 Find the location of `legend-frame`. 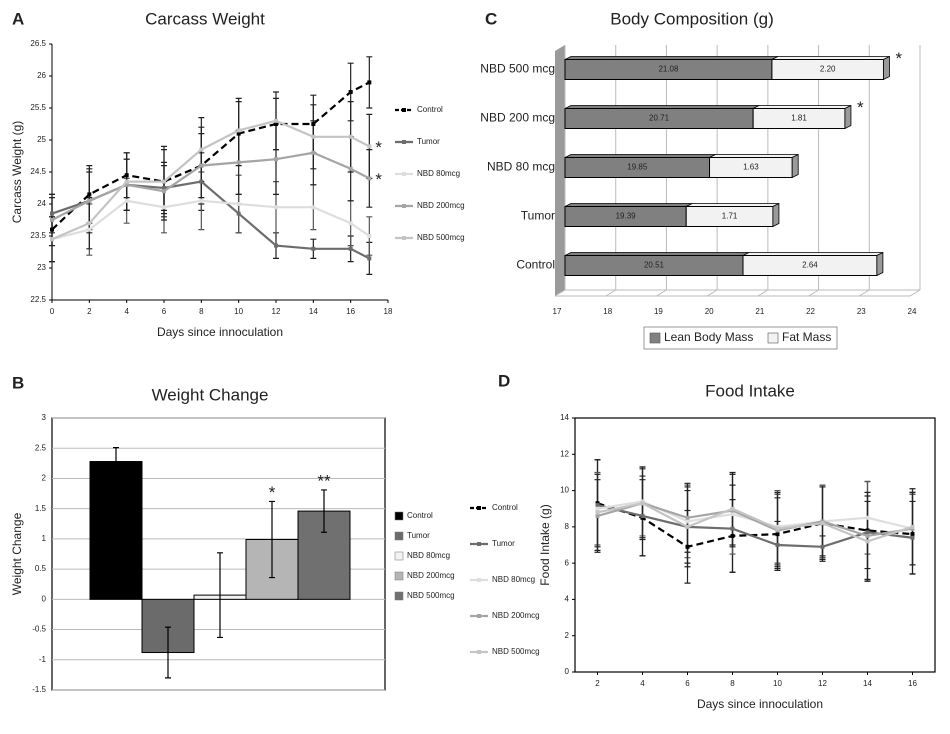

legend-frame is located at coordinates (740, 338).